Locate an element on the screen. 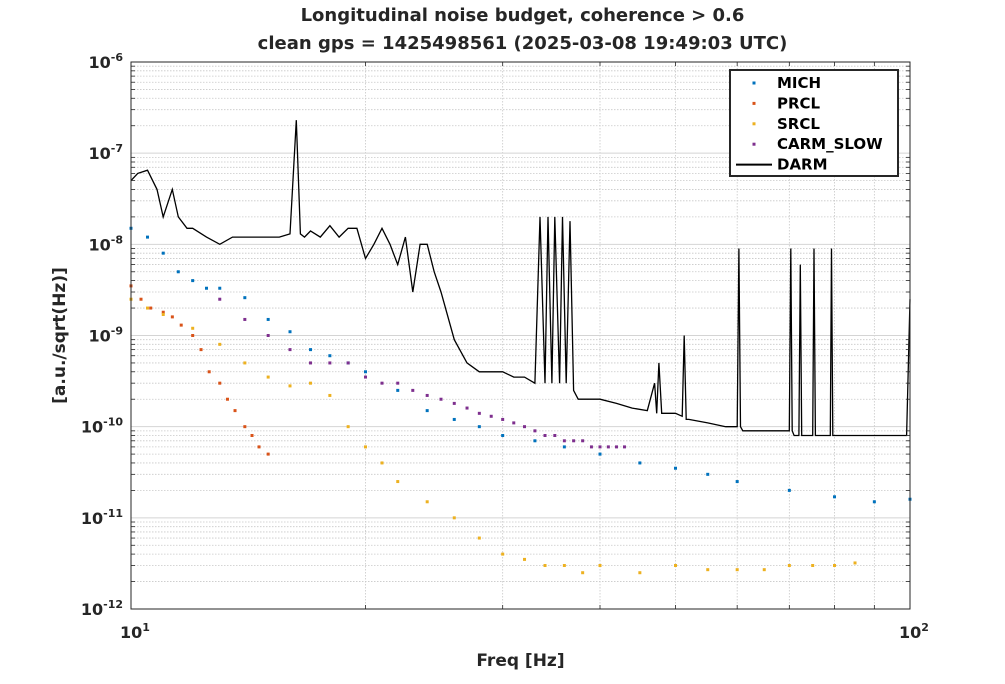  y-tick-label: 10-8 is located at coordinates (106, 243).